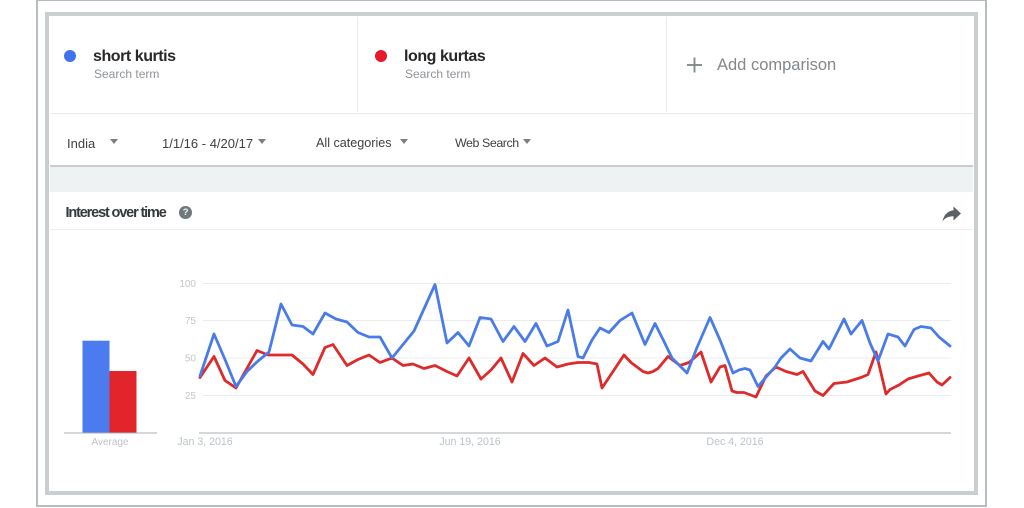 Image resolution: width=1024 pixels, height=508 pixels. I want to click on svg-text: 25, so click(191, 396).